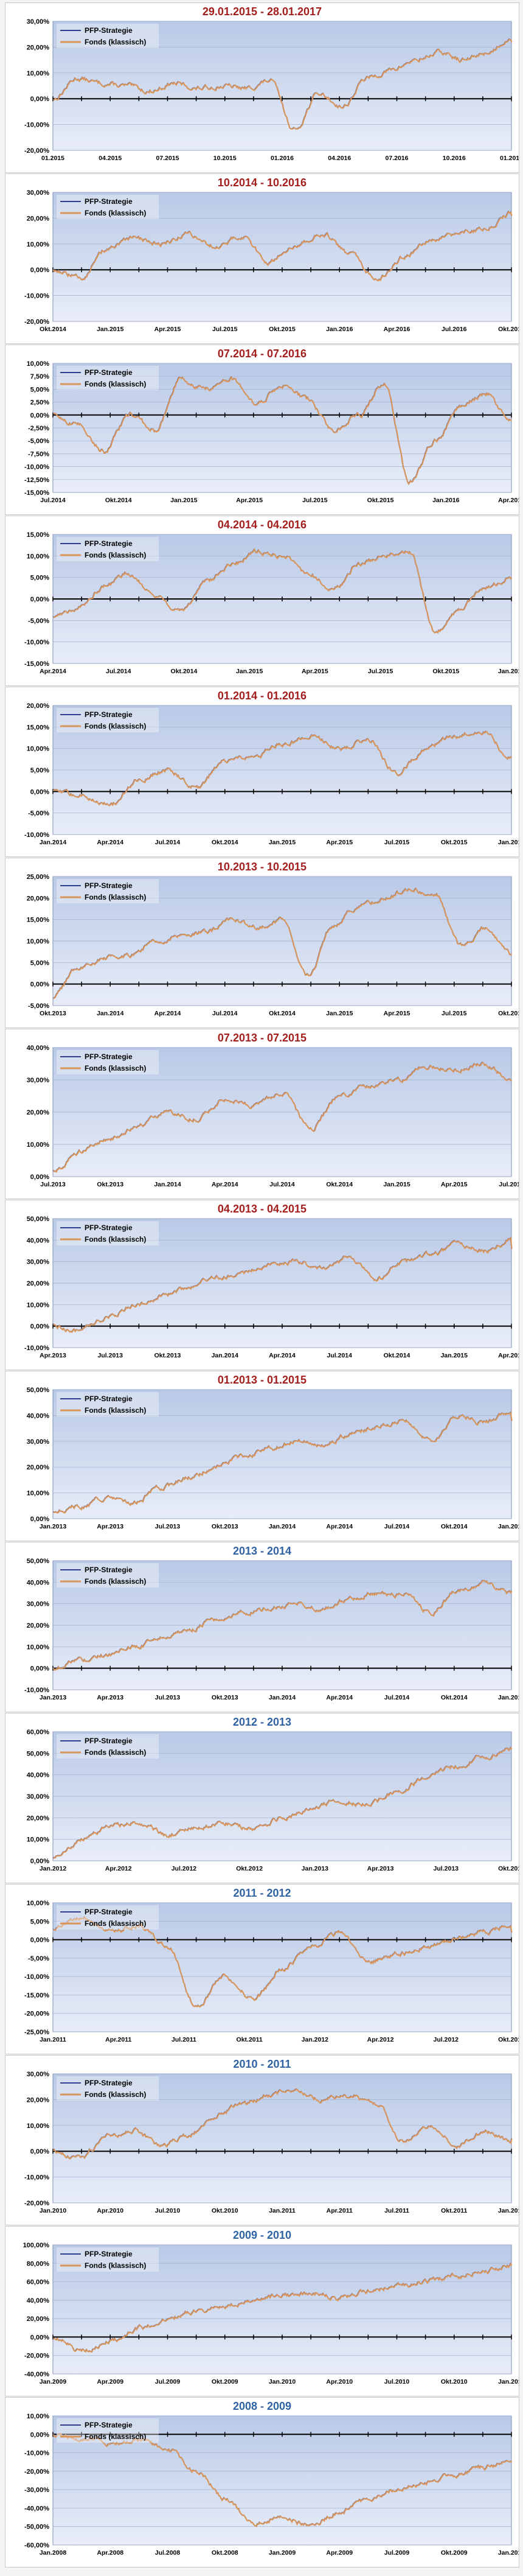 This screenshot has height=2576, width=523. What do you see at coordinates (250, 2039) in the screenshot?
I see `x-tick-label: Okt.2011` at bounding box center [250, 2039].